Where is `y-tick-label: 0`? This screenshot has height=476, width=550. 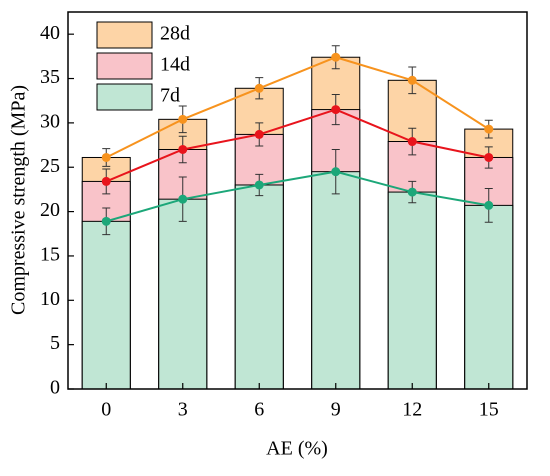 y-tick-label: 0 is located at coordinates (55, 388).